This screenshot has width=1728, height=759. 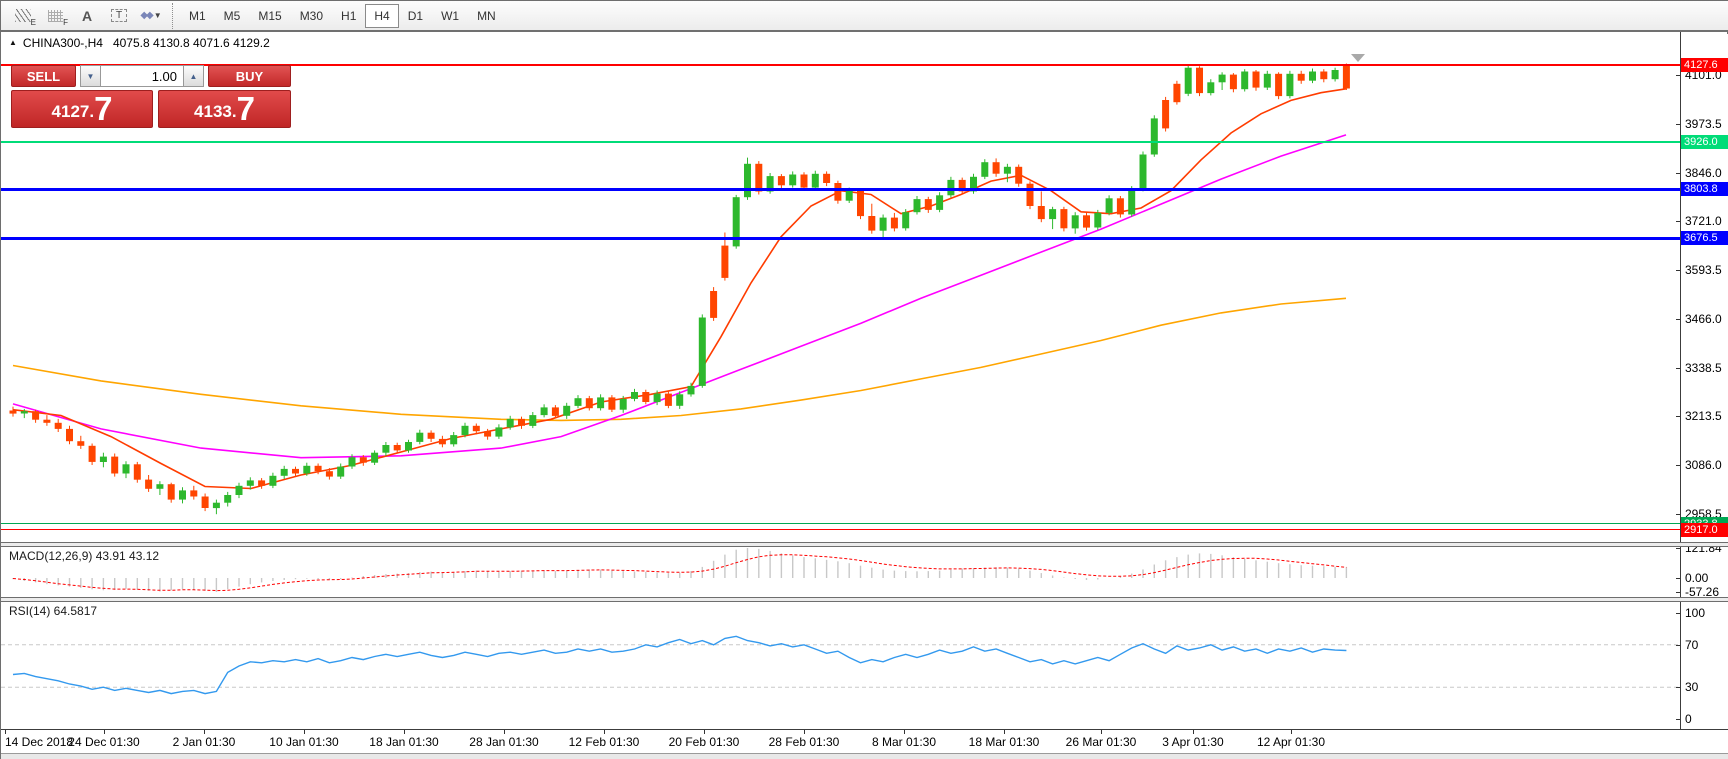 I want to click on date-label: 12 Apr 01:30, so click(x=1291, y=742).